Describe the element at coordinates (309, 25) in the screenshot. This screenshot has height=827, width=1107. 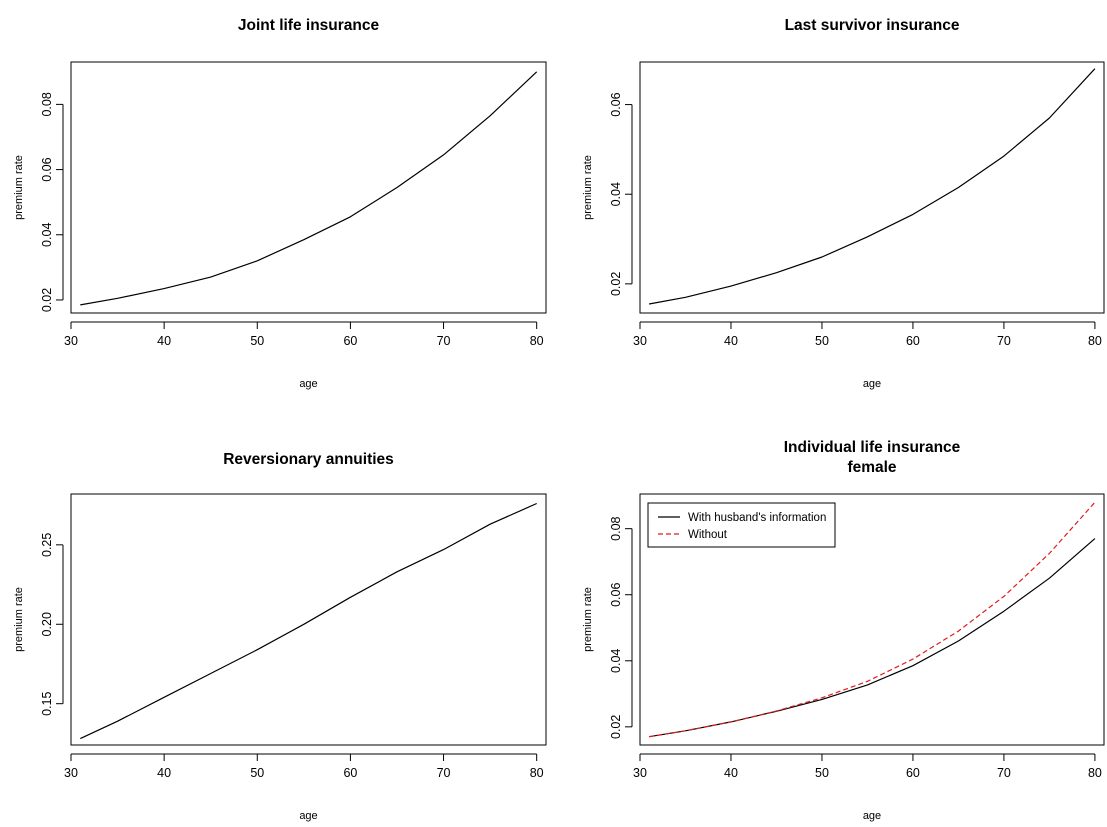
I see `chart-title: Joint life insurance` at that location.